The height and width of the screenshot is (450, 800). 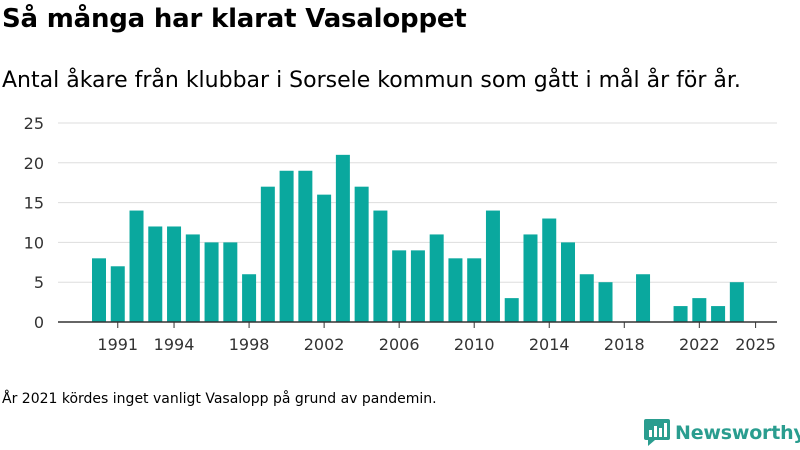 I want to click on bar-2003, so click(x=342, y=238).